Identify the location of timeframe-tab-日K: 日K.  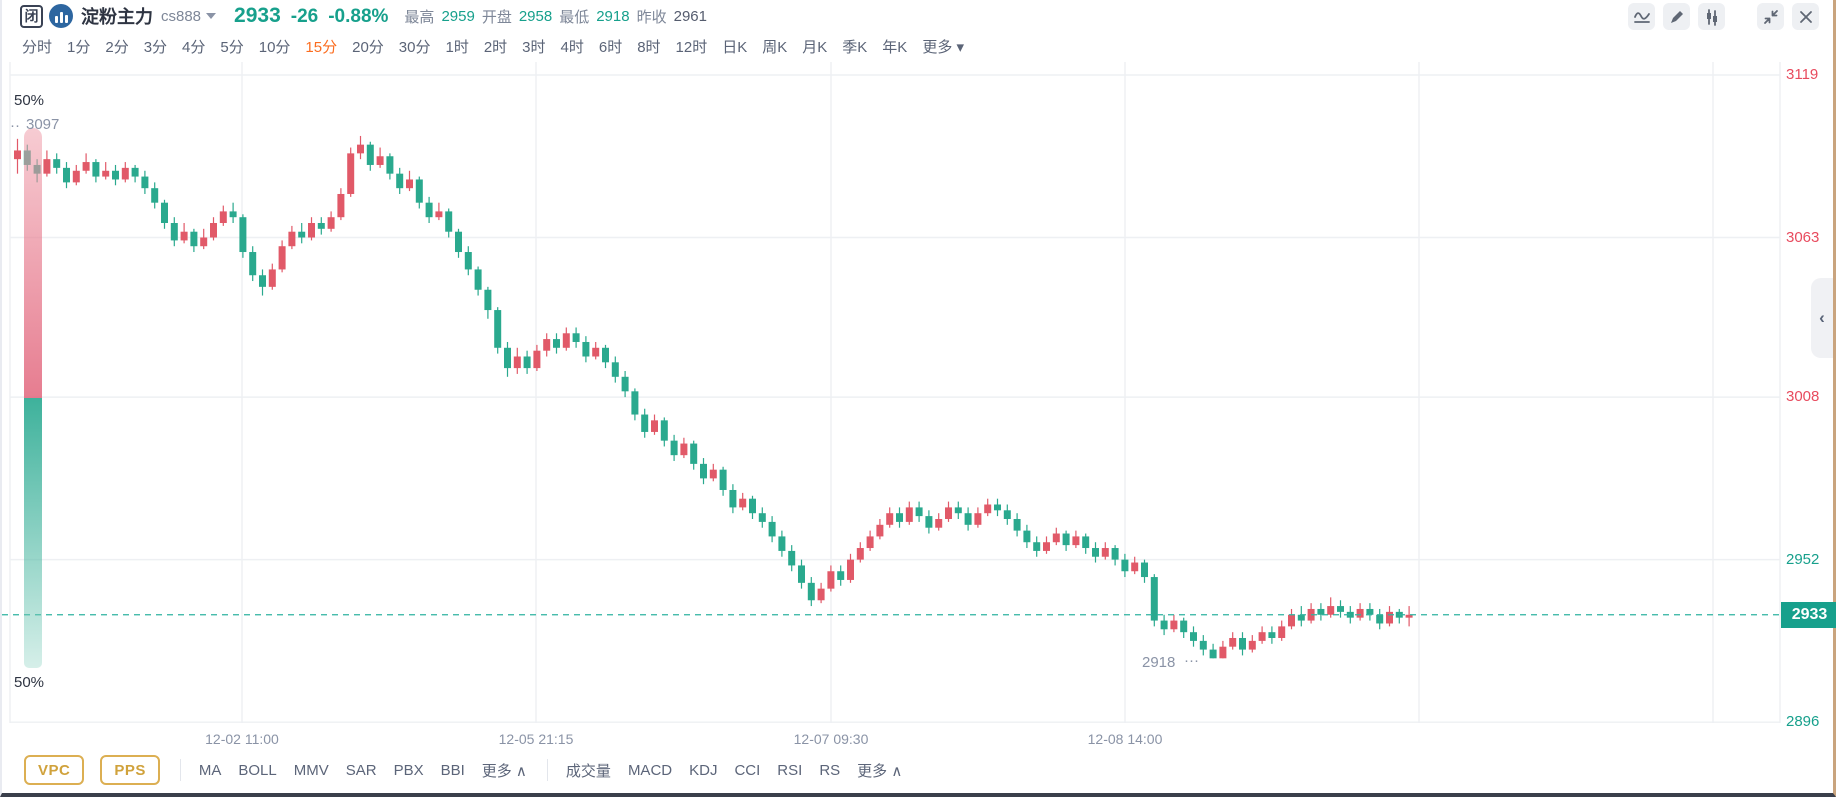
(735, 47).